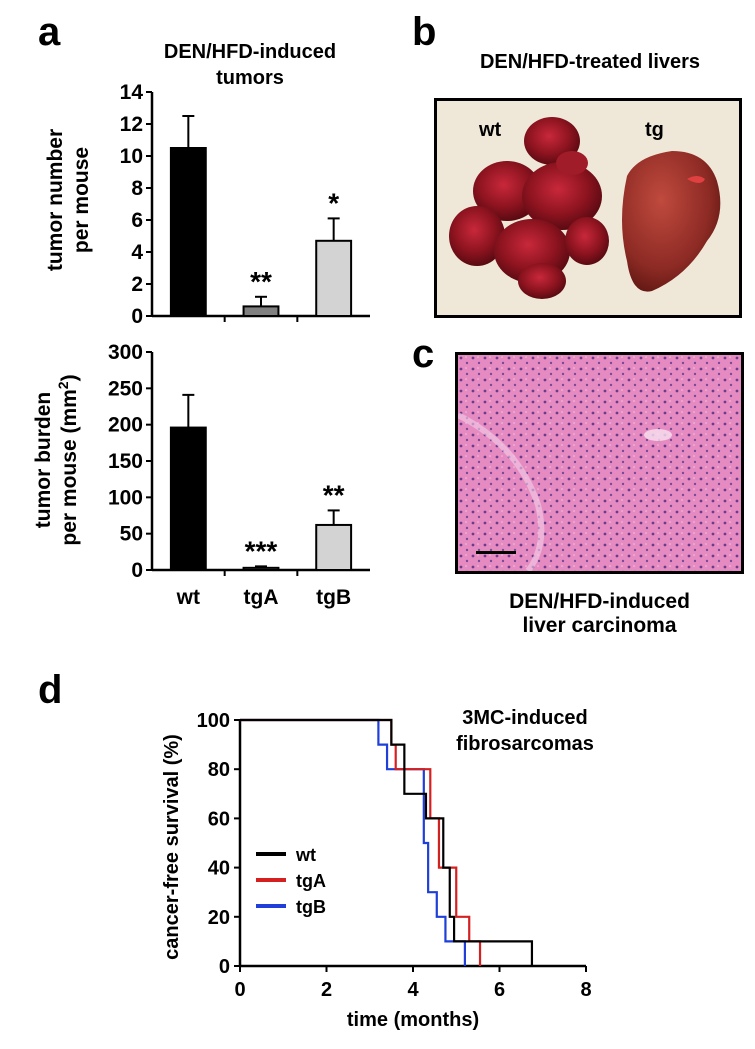 The height and width of the screenshot is (1049, 755). Describe the element at coordinates (496, 552) in the screenshot. I see `scale-bar` at that location.